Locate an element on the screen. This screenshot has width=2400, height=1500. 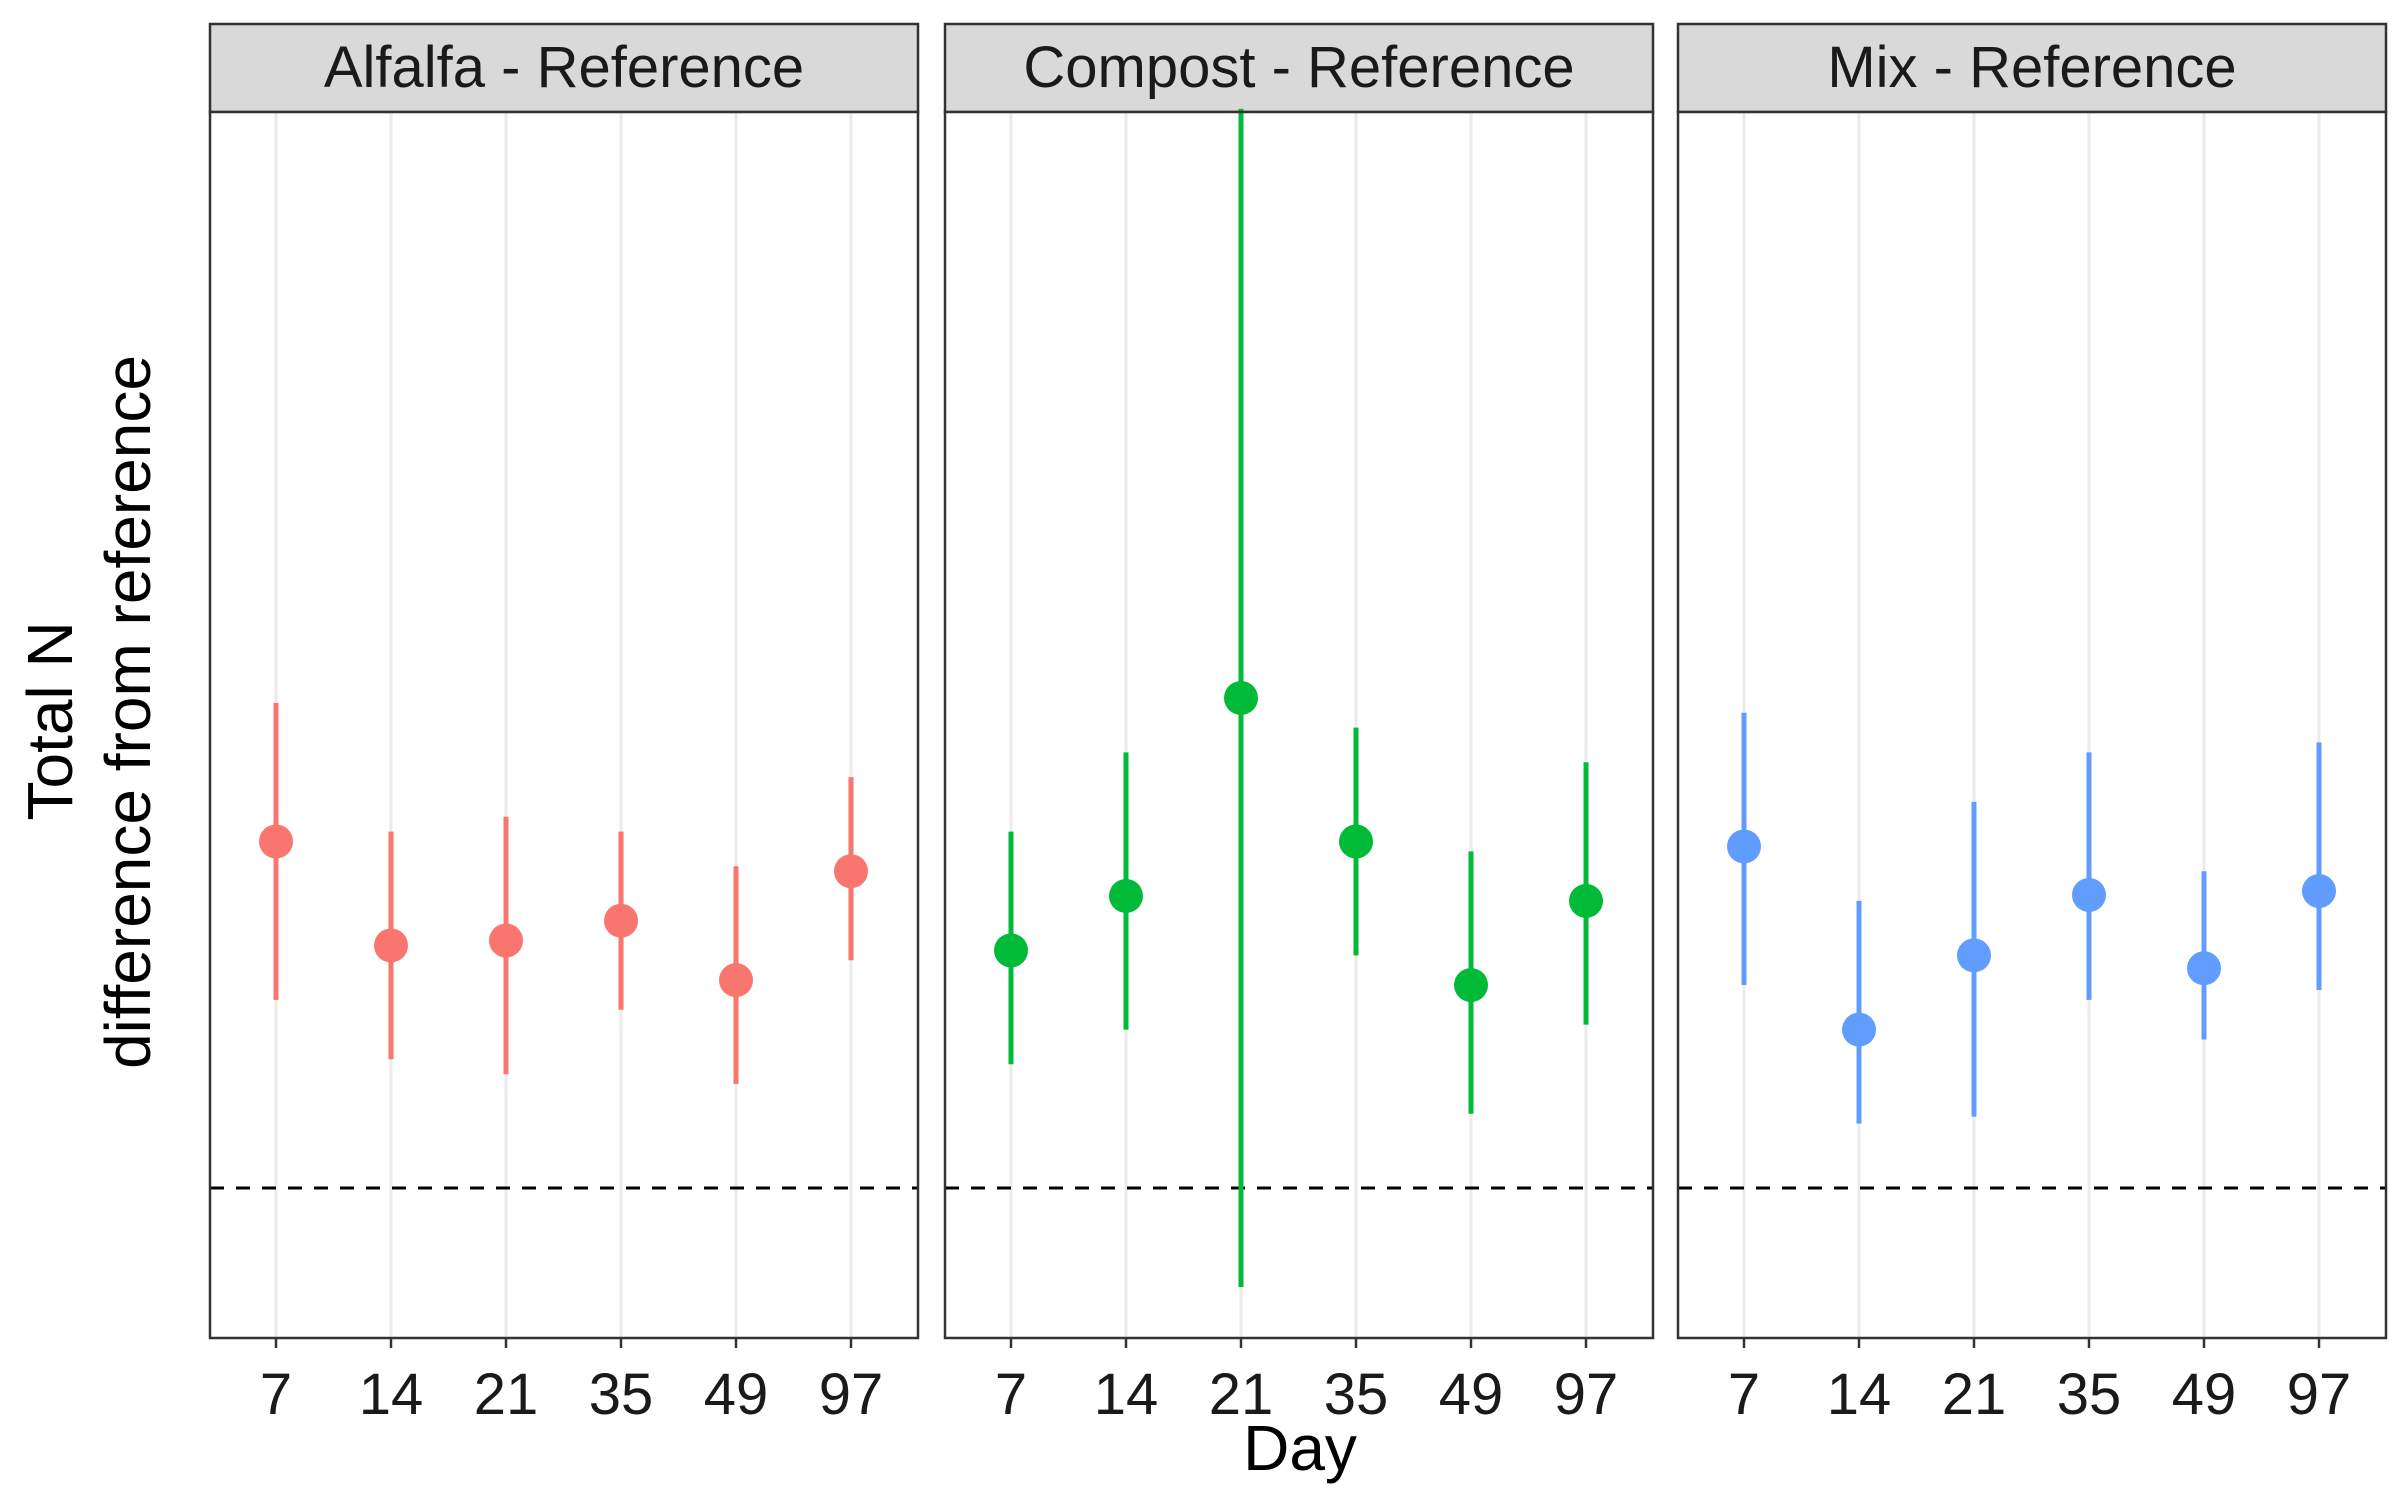
y-axis-title-line-1: Total N is located at coordinates (50, 720).